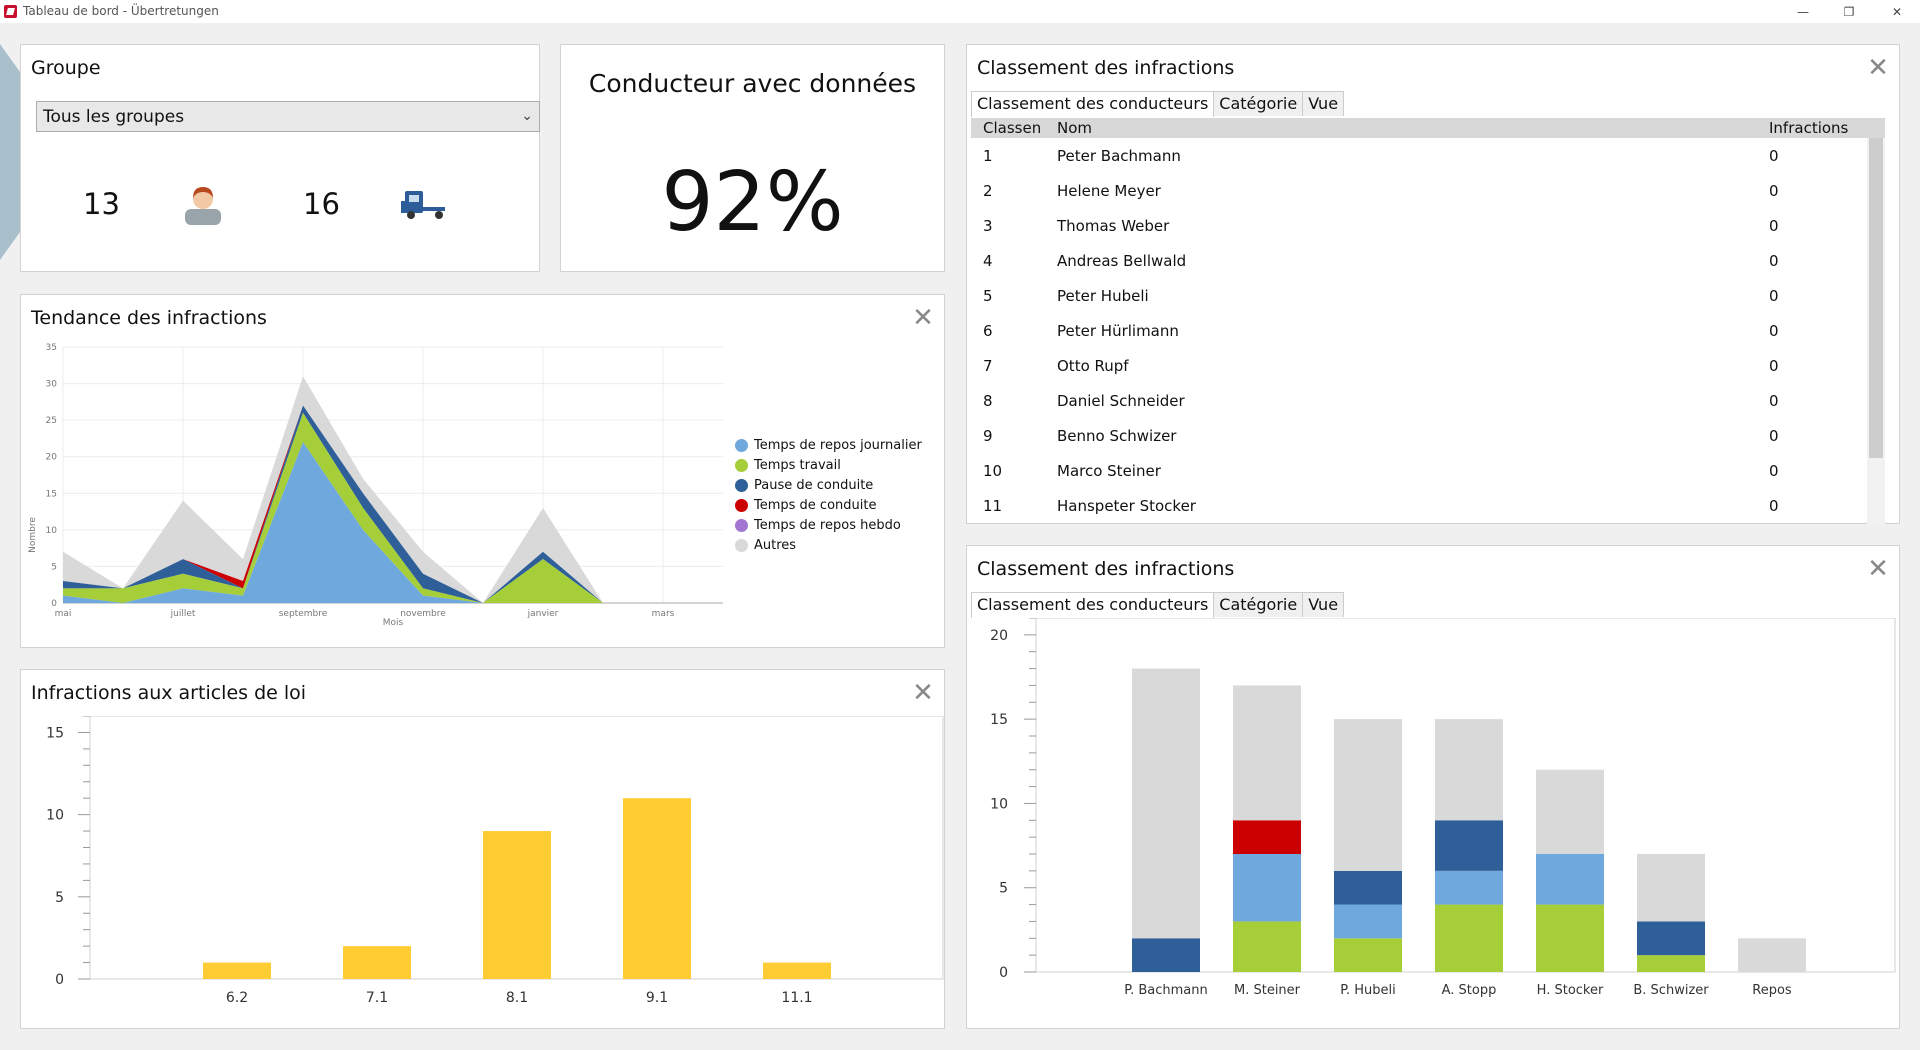  I want to click on x-axis-label: Mois, so click(393, 623).